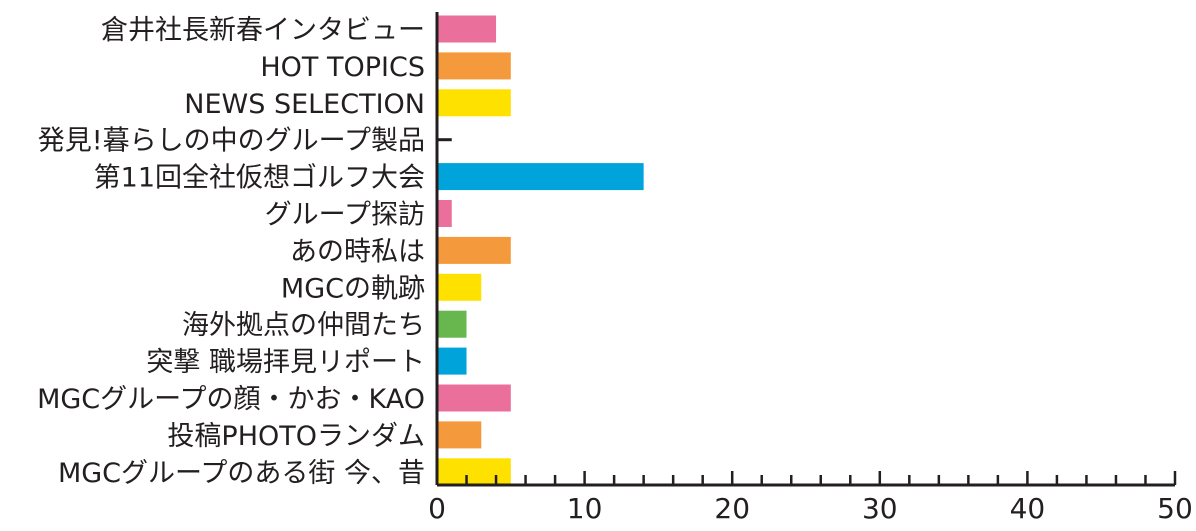 The image size is (1196, 531). What do you see at coordinates (357, 251) in the screenshot?
I see `category-label: あの時私は` at bounding box center [357, 251].